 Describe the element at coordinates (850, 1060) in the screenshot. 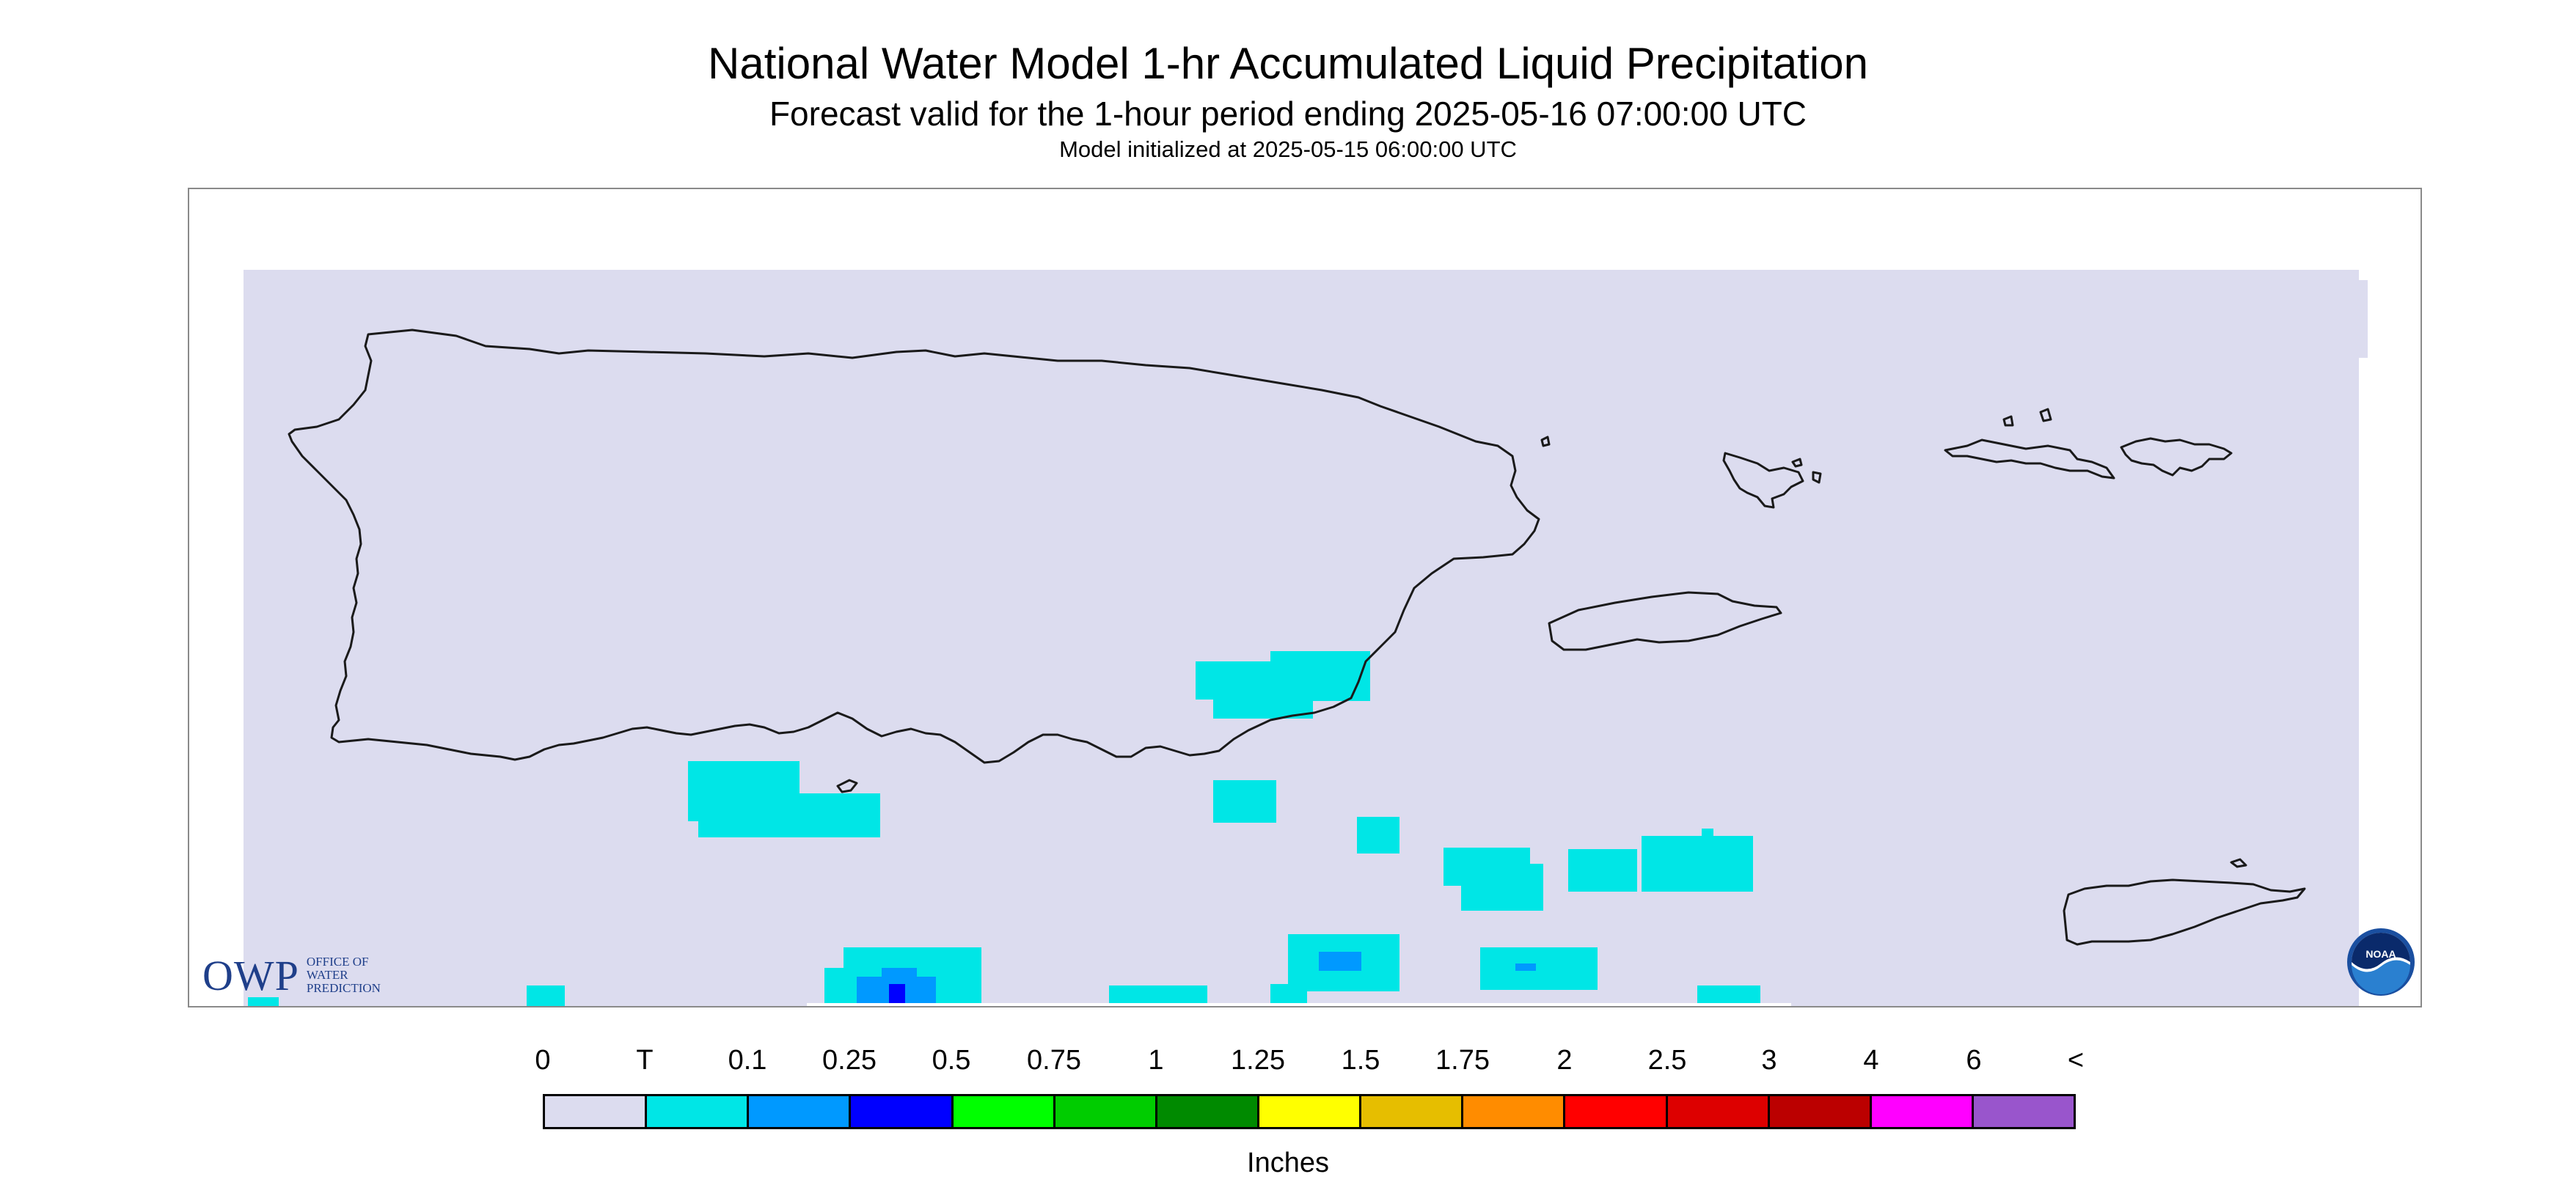

I see `legend-label: 0.25` at that location.